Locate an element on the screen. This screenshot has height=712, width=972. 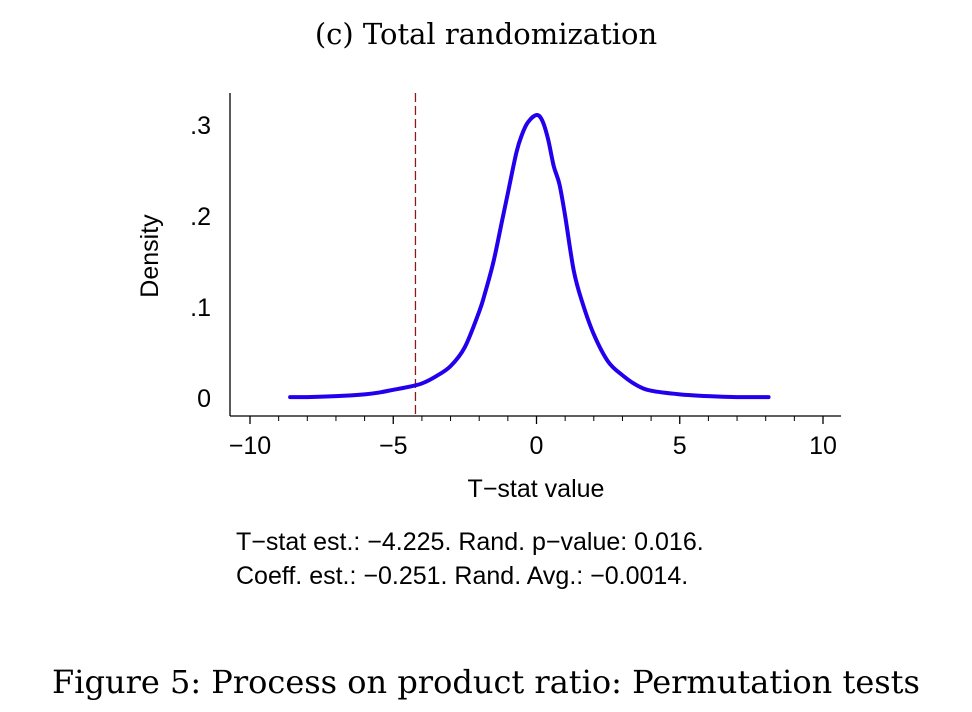
x-ticks: −10 −5 0 5 10 is located at coordinates (533, 438).